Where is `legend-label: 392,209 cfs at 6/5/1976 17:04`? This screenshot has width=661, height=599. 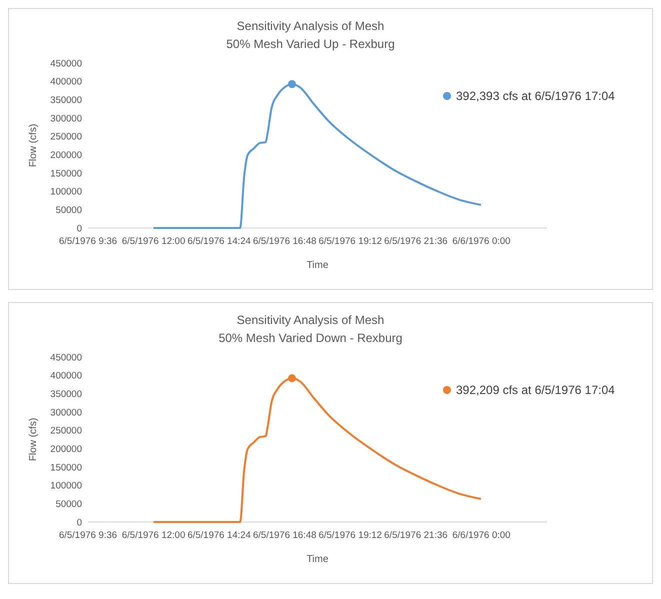 legend-label: 392,209 cfs at 6/5/1976 17:04 is located at coordinates (536, 390).